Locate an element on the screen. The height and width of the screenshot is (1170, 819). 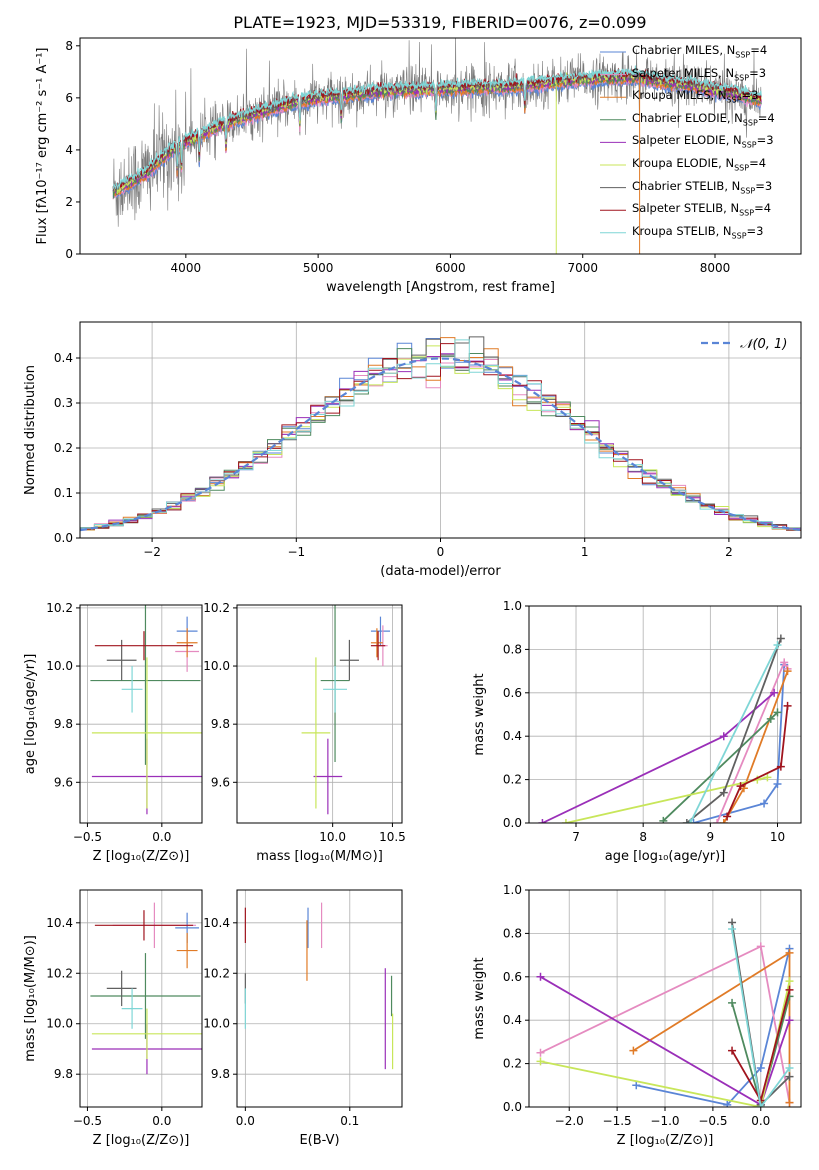
series-kroupa_stelib is located at coordinates (734, 732).